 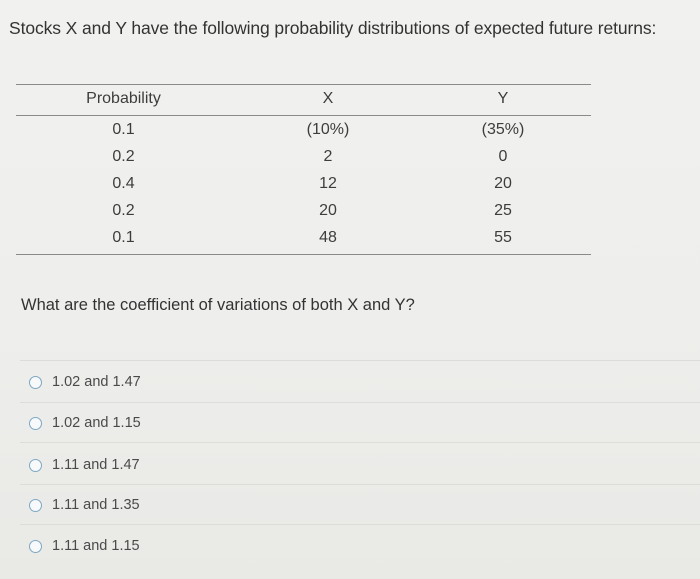 I want to click on cell-y-4: 25, so click(x=503, y=210).